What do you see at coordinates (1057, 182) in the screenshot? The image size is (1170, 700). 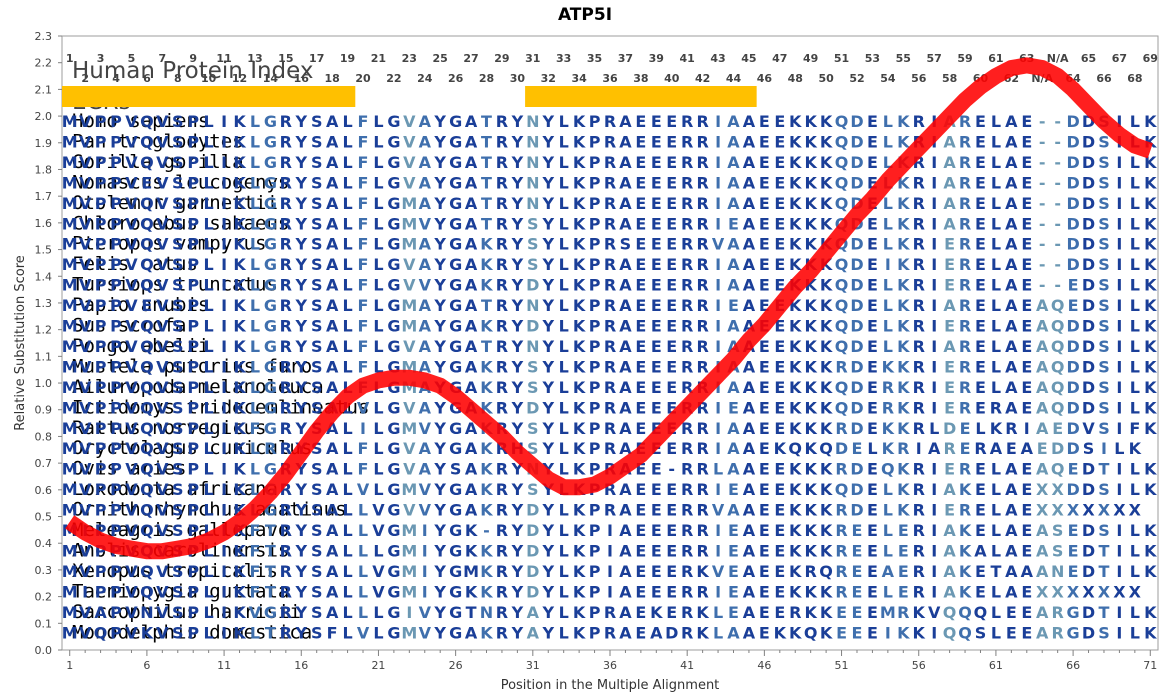 I see `residue: -` at bounding box center [1057, 182].